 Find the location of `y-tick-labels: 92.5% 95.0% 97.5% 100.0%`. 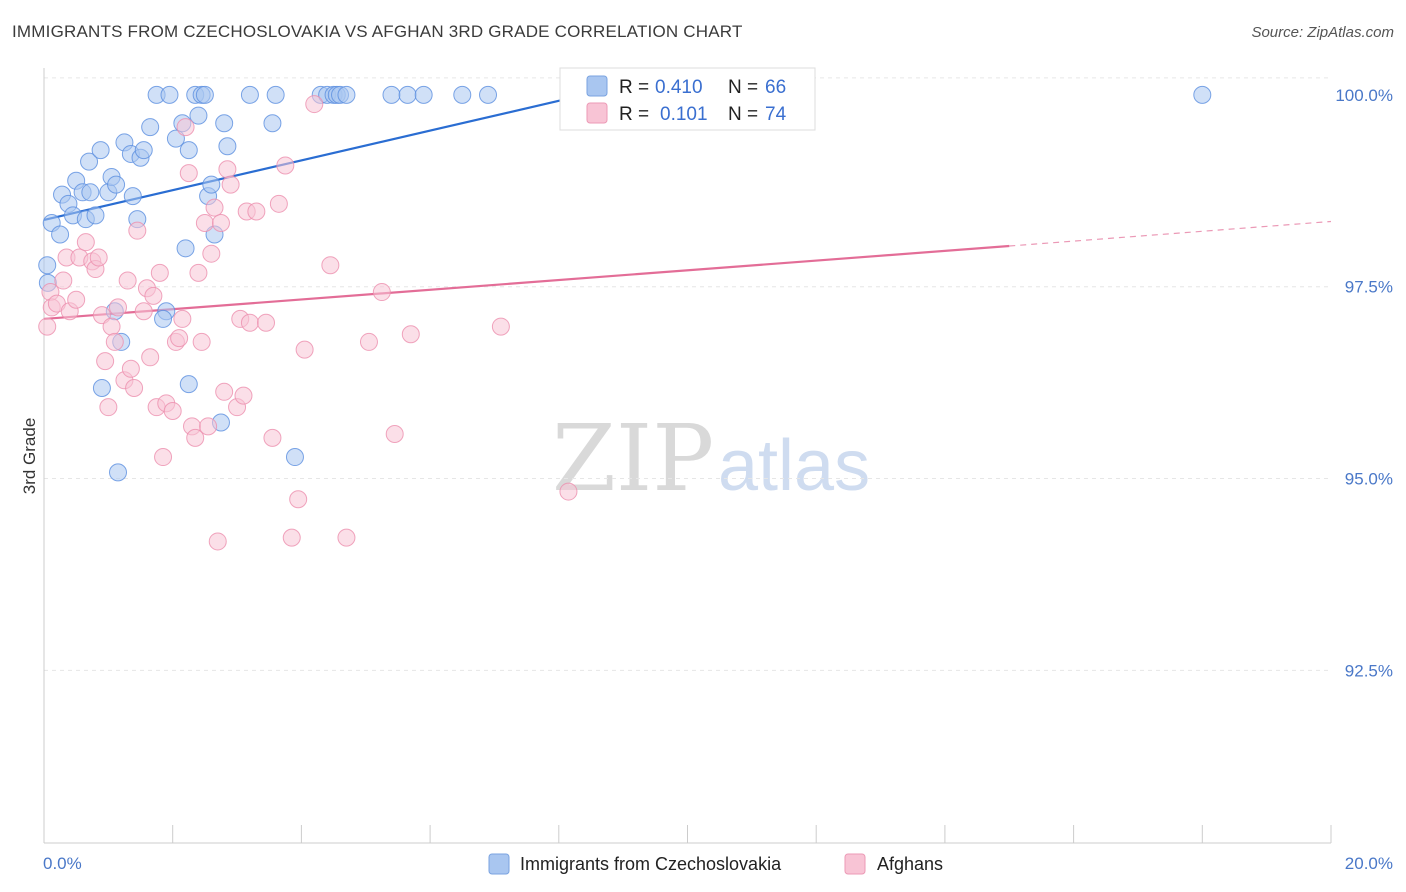

y-tick-labels: 92.5% 95.0% 97.5% 100.0% is located at coordinates (1364, 383).